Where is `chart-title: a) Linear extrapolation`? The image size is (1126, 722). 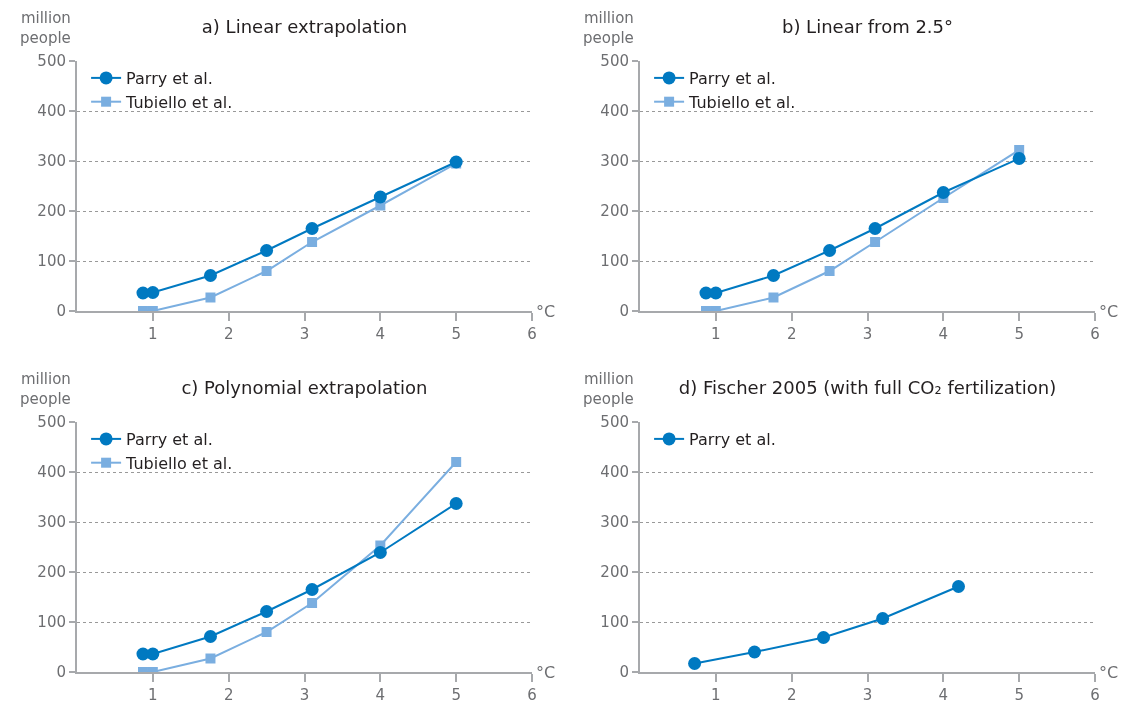
chart-title: a) Linear extrapolation is located at coordinates (304, 27).